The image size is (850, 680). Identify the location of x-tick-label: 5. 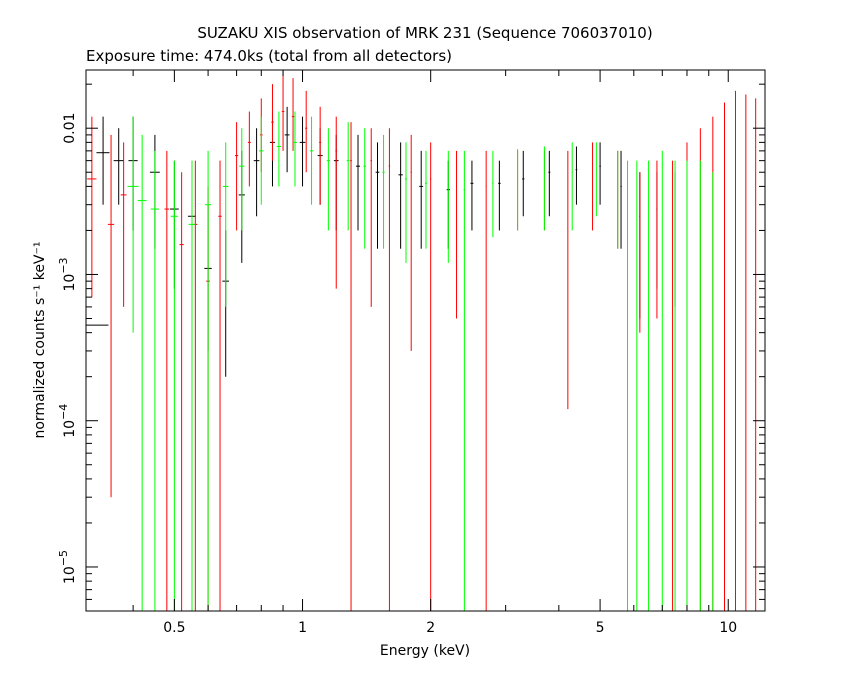
(600, 628).